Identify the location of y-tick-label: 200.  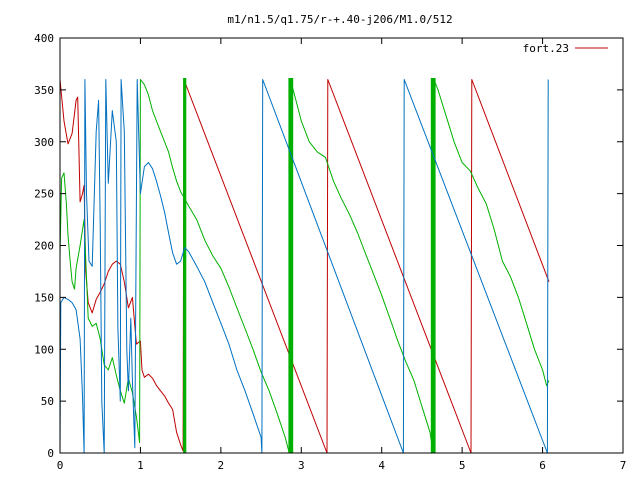
(44, 246).